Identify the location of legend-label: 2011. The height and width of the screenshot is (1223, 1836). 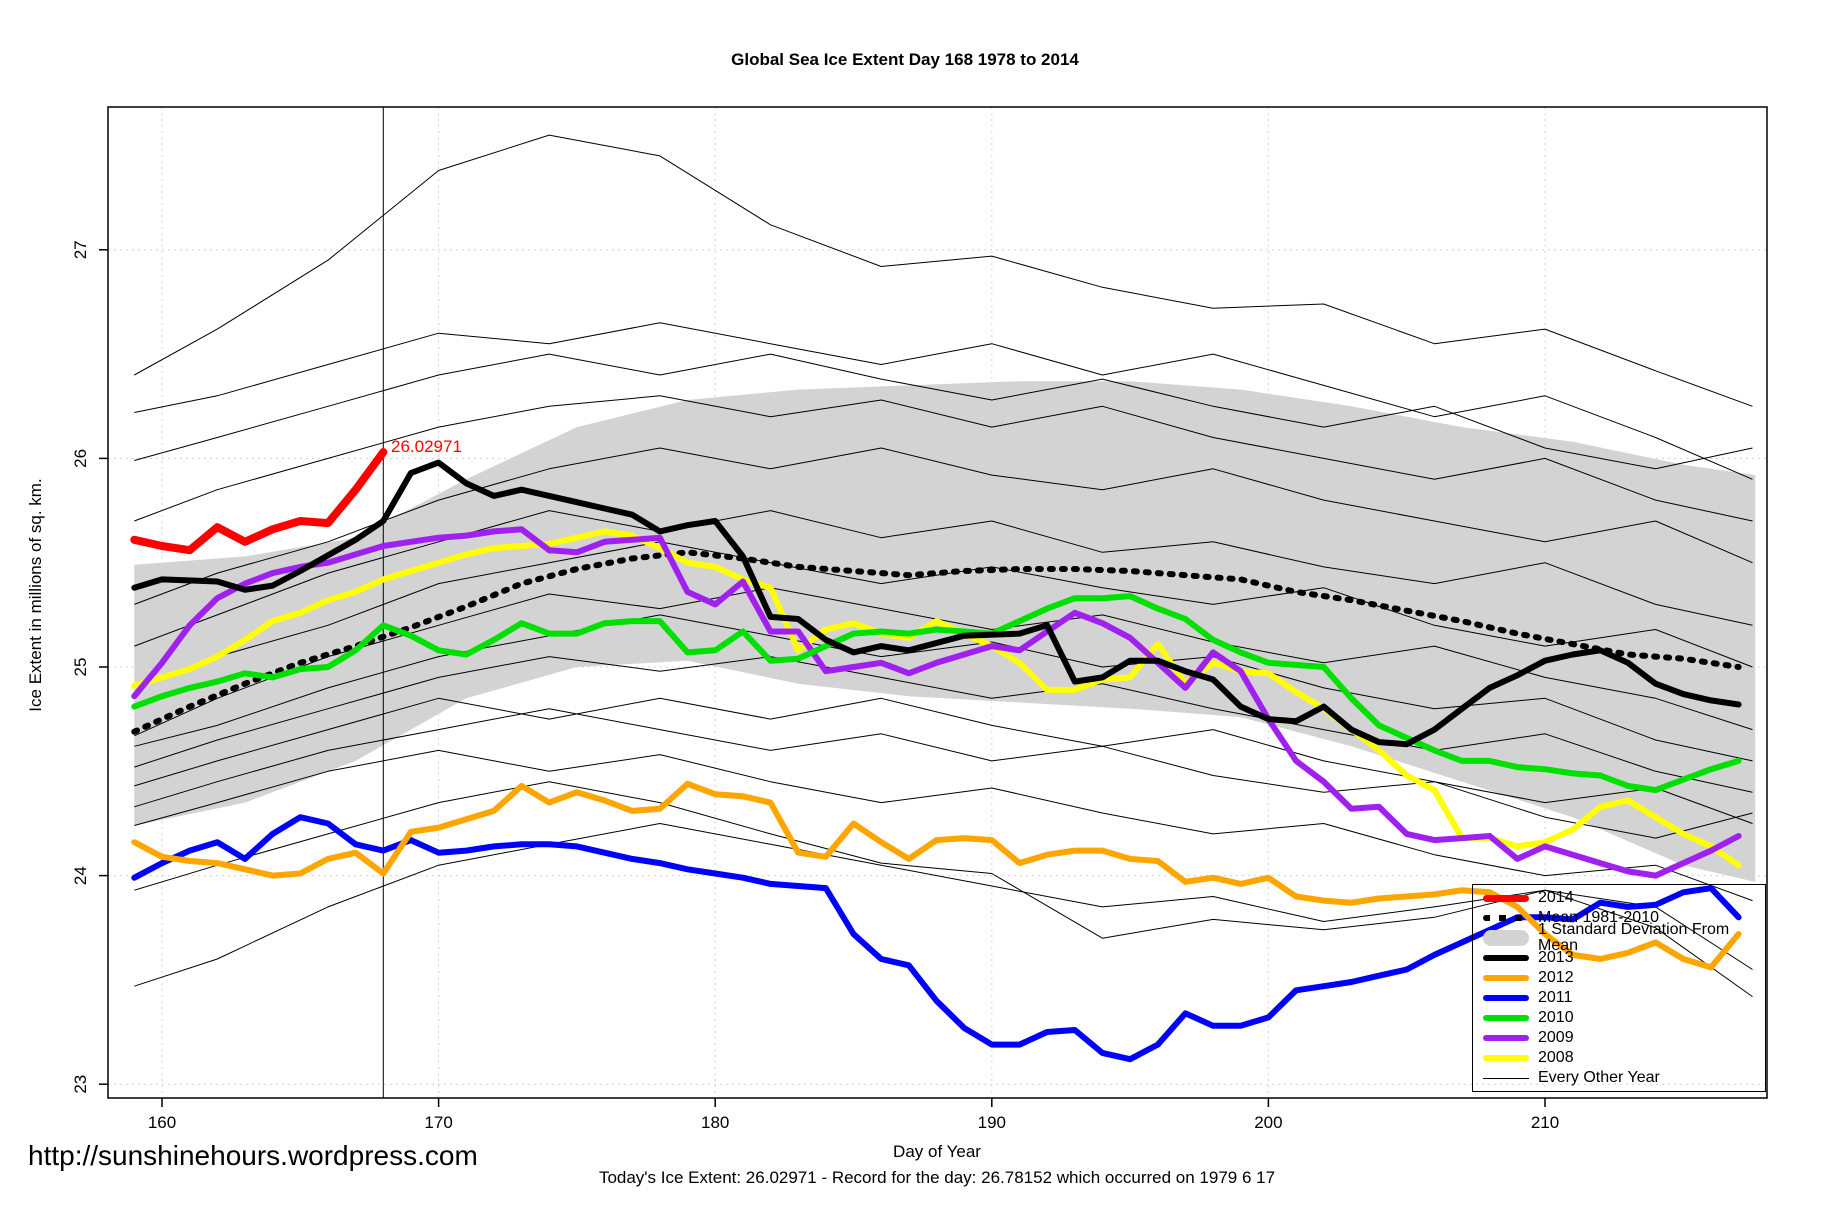
(1555, 997).